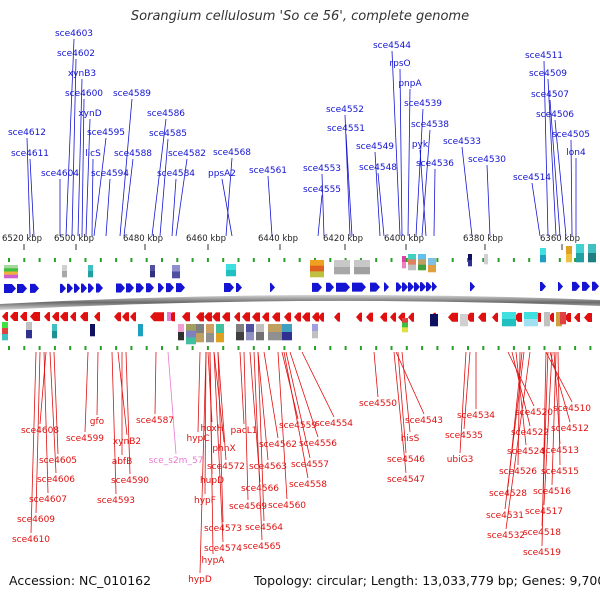 The height and width of the screenshot is (600, 600). I want to click on forward-strand-genes, so click(301, 287).